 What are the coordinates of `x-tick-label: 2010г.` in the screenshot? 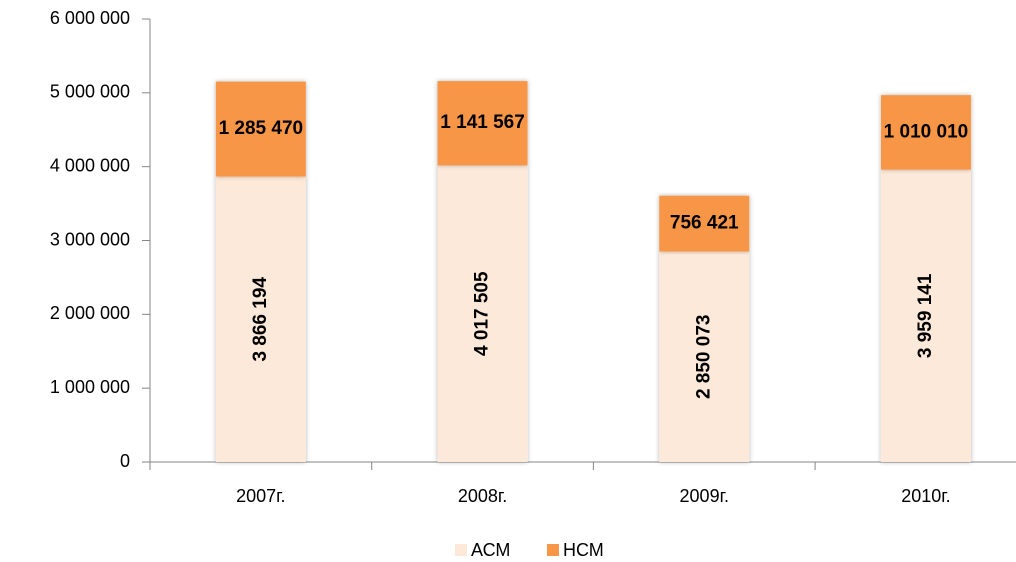 It's located at (925, 496).